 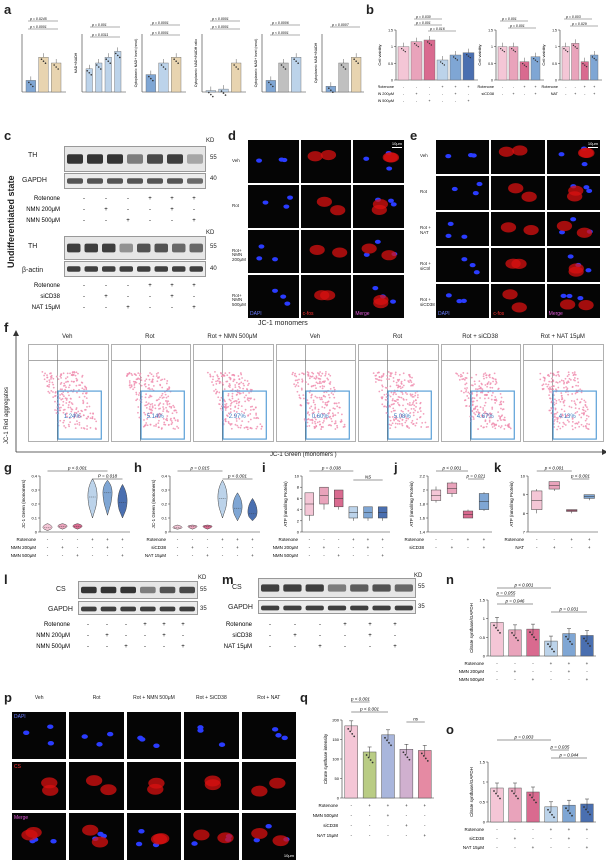 I want to click on micrograph-merge, so click(x=152, y=837).